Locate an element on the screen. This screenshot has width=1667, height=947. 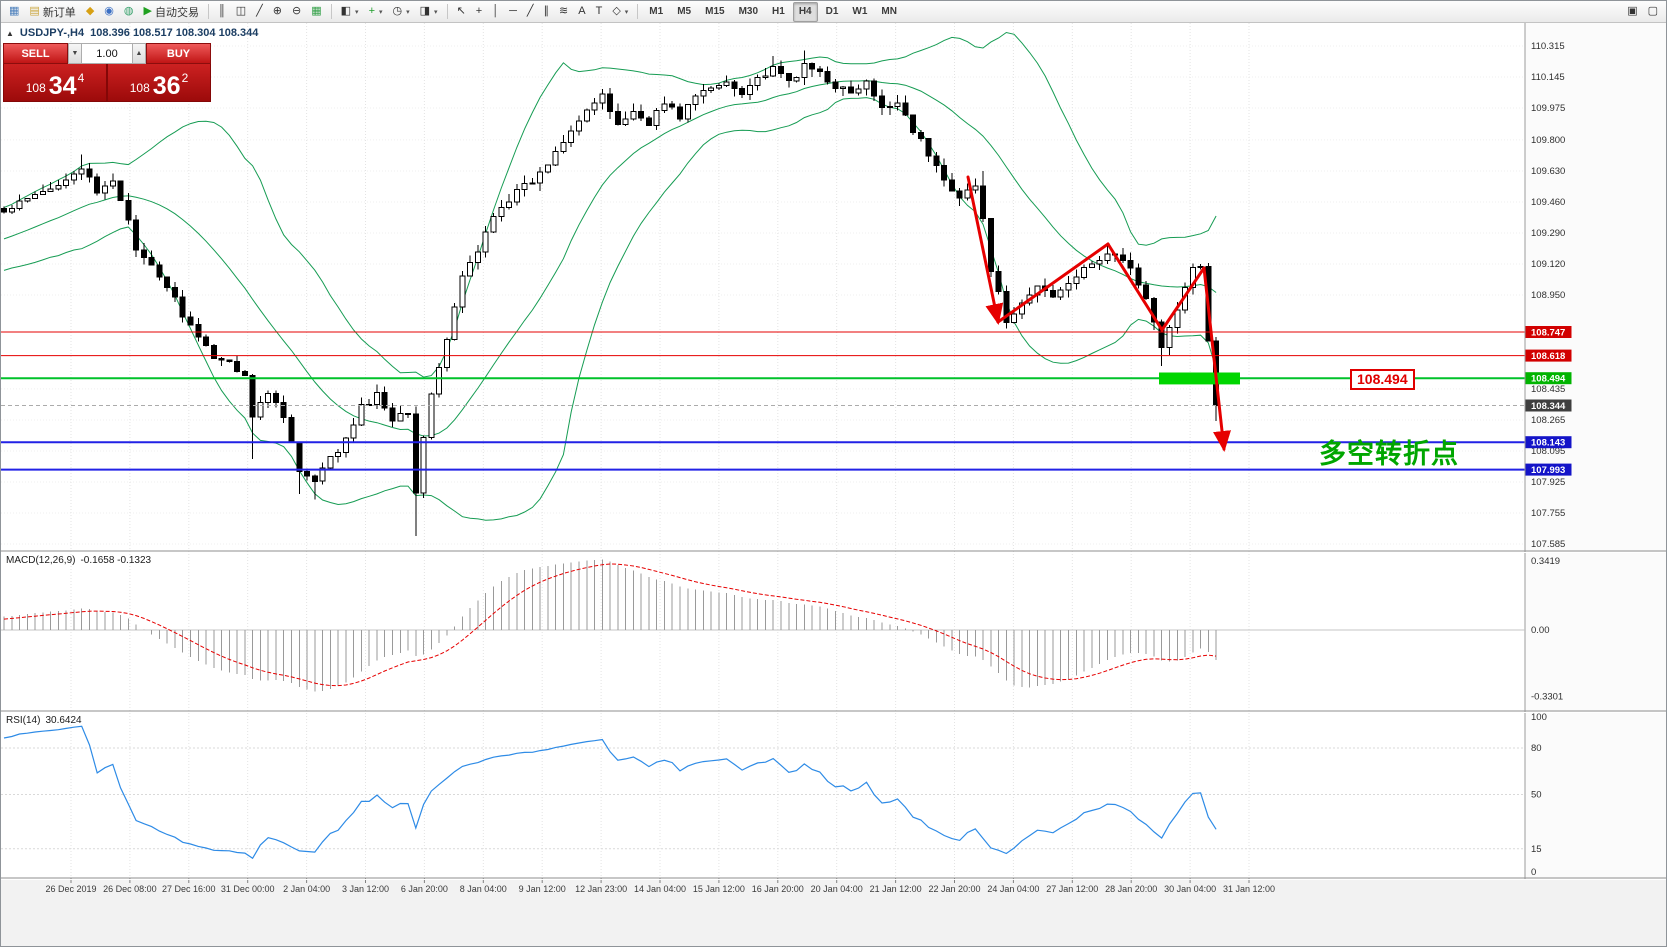
price-axis-label: 107.925 is located at coordinates (1548, 482).